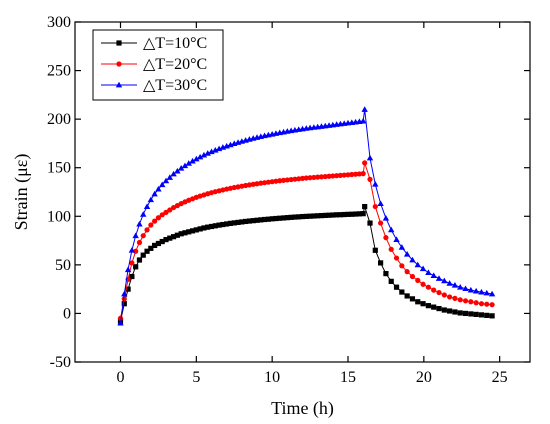 The height and width of the screenshot is (424, 550). What do you see at coordinates (63, 265) in the screenshot?
I see `y-tick-label-2: 50` at bounding box center [63, 265].